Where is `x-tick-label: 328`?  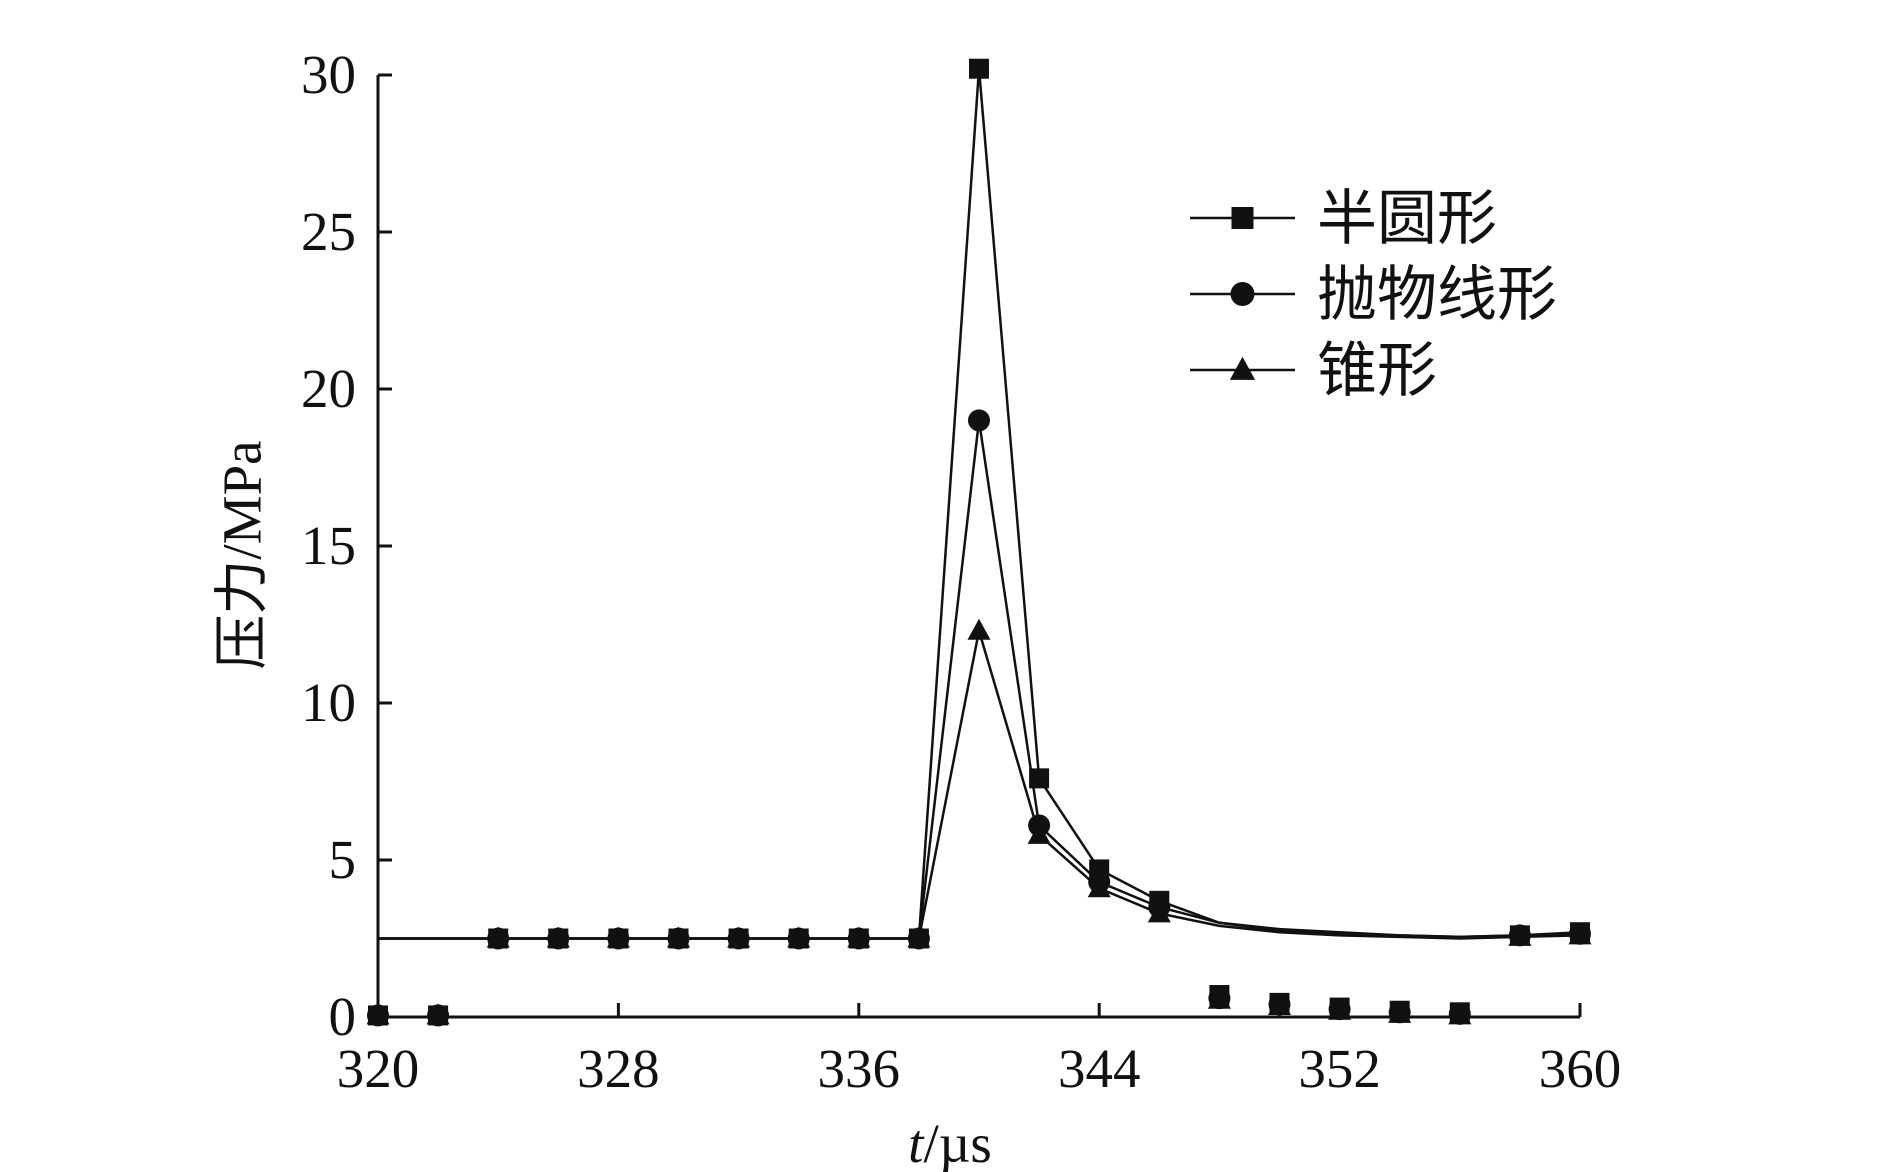 x-tick-label: 328 is located at coordinates (618, 1068).